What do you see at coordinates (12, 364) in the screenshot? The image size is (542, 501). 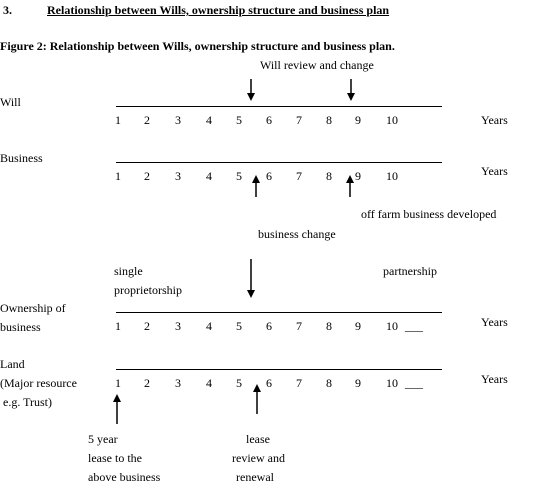 I see `row-label-land-line1: Land` at bounding box center [12, 364].